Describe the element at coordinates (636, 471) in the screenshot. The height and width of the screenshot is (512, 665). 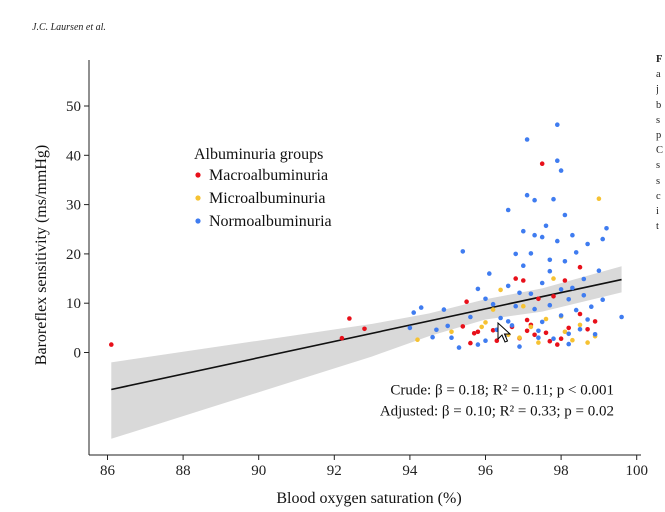
I see `x-tick-label: 100` at that location.